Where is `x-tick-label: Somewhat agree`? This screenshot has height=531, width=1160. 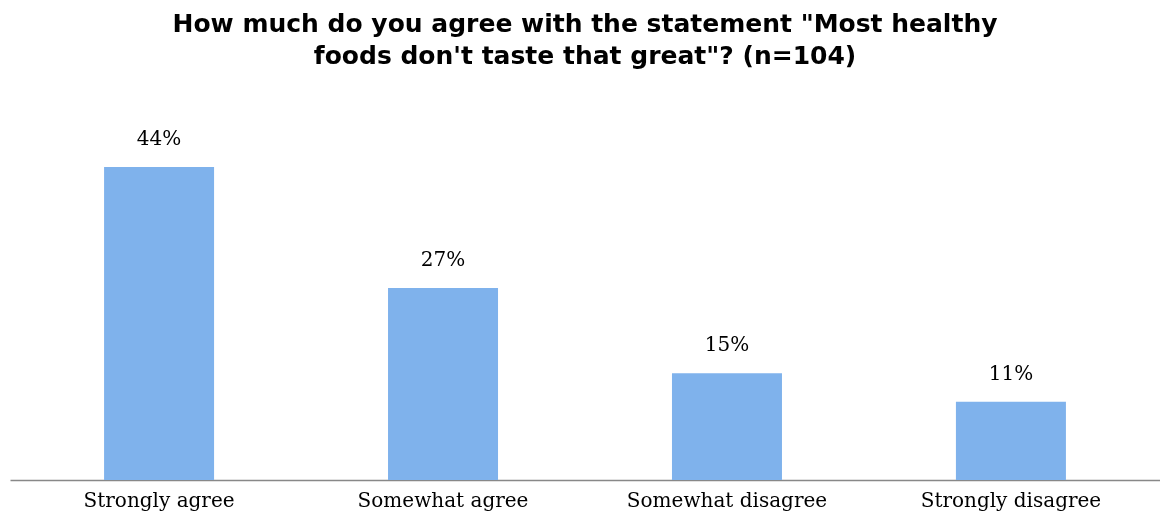 x-tick-label: Somewhat agree is located at coordinates (443, 499).